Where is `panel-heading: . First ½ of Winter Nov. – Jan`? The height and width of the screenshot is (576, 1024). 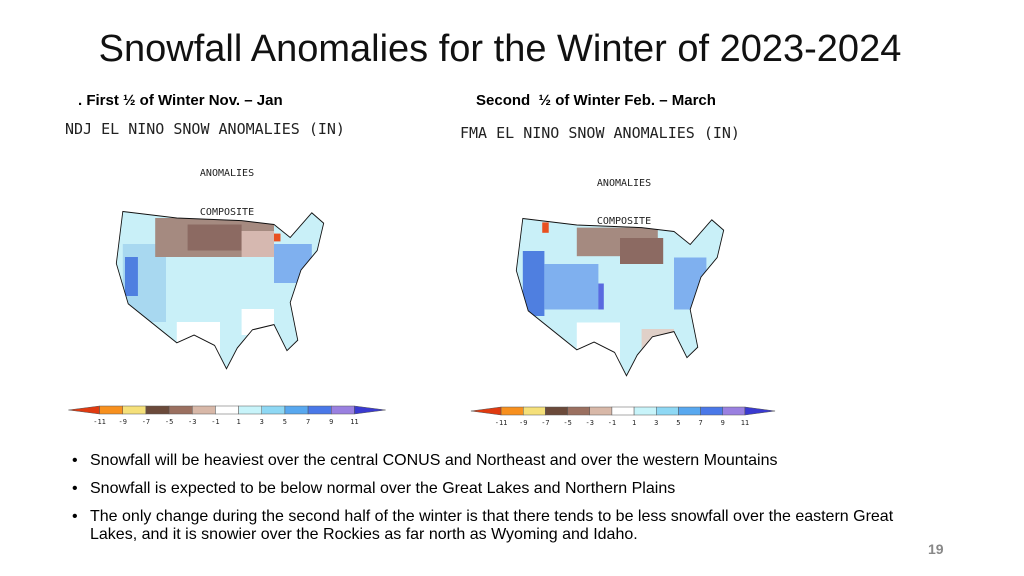
panel-heading: . First ½ of Winter Nov. – Jan is located at coordinates (180, 100).